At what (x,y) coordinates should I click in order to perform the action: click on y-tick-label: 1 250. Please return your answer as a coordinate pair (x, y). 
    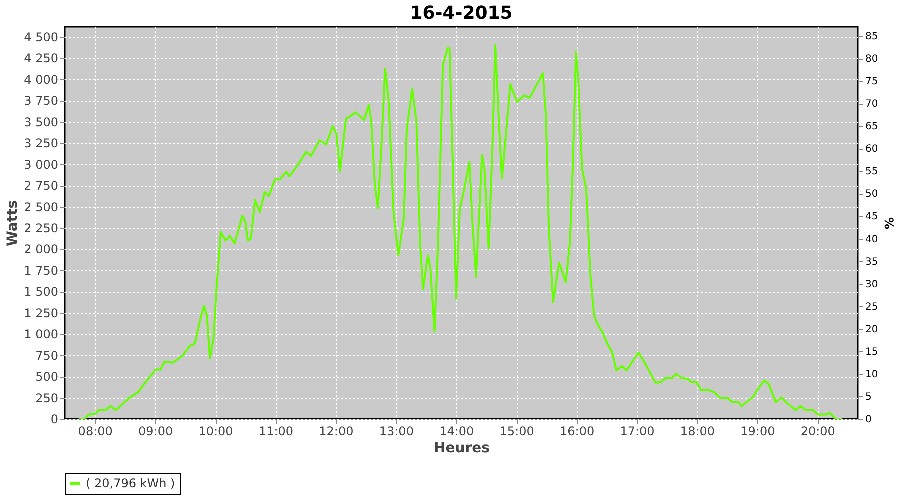
    Looking at the image, I should click on (41, 313).